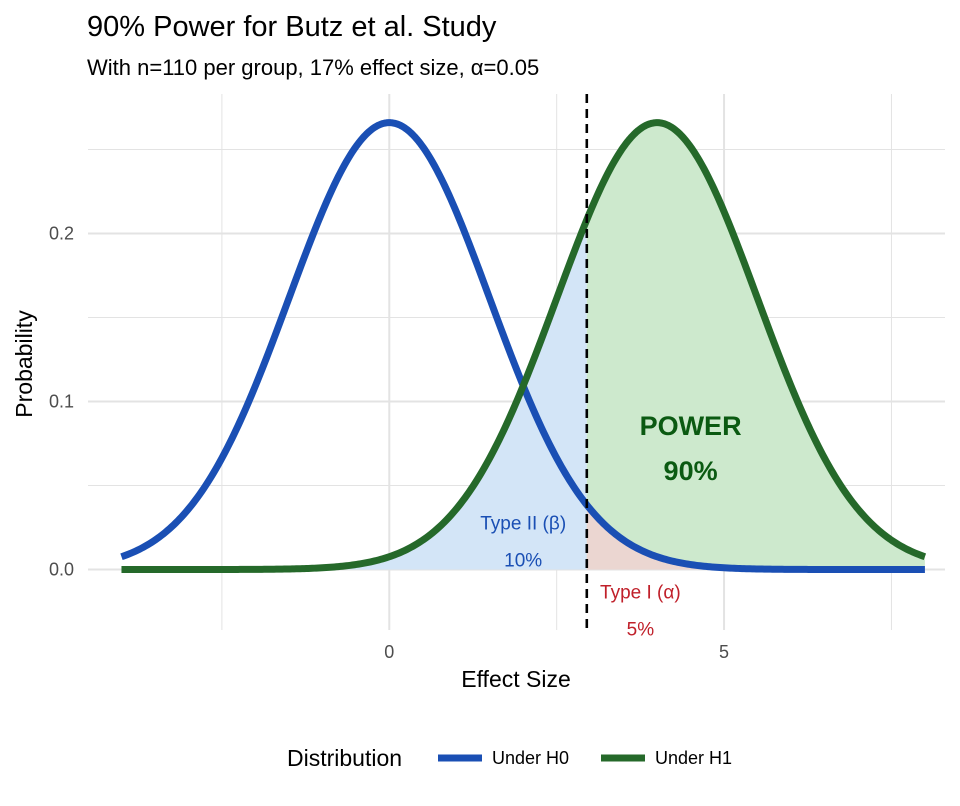  I want to click on type2-label-line-2: 10%, so click(523, 560).